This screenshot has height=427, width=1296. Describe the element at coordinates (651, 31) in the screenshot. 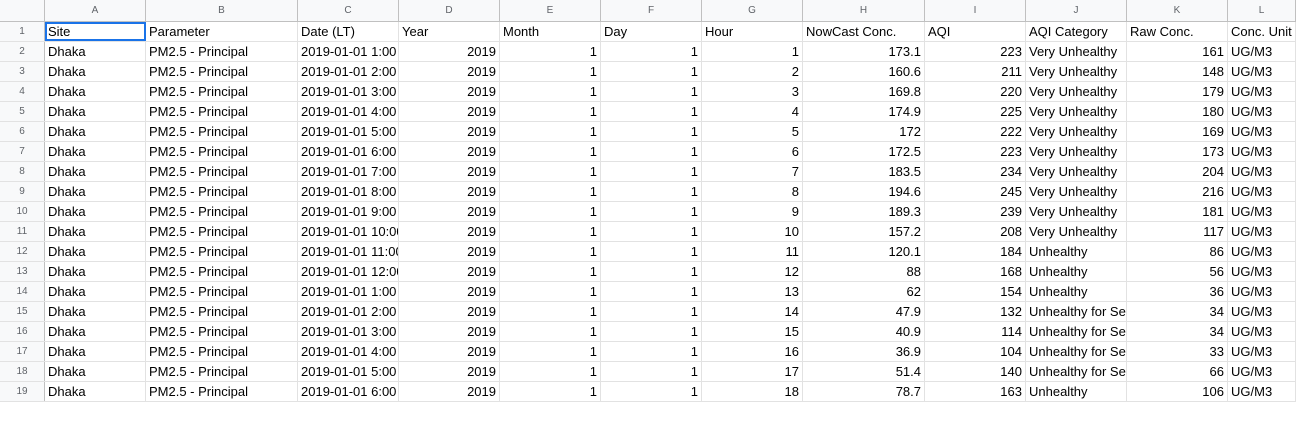

I see `header-cell: Day` at that location.